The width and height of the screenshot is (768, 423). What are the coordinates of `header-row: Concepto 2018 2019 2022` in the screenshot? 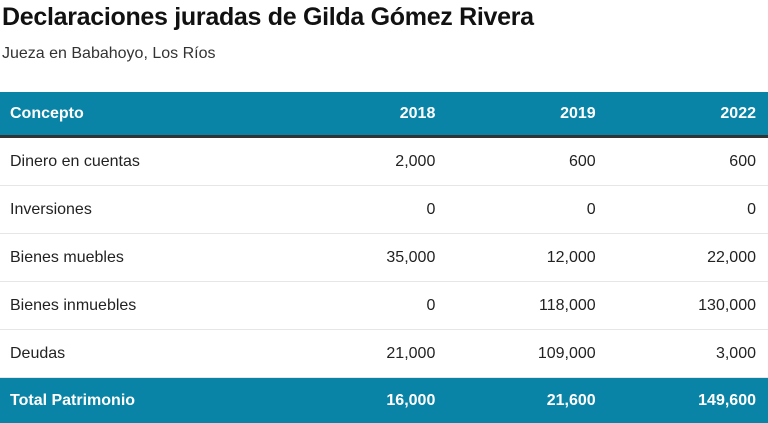 It's located at (384, 114).